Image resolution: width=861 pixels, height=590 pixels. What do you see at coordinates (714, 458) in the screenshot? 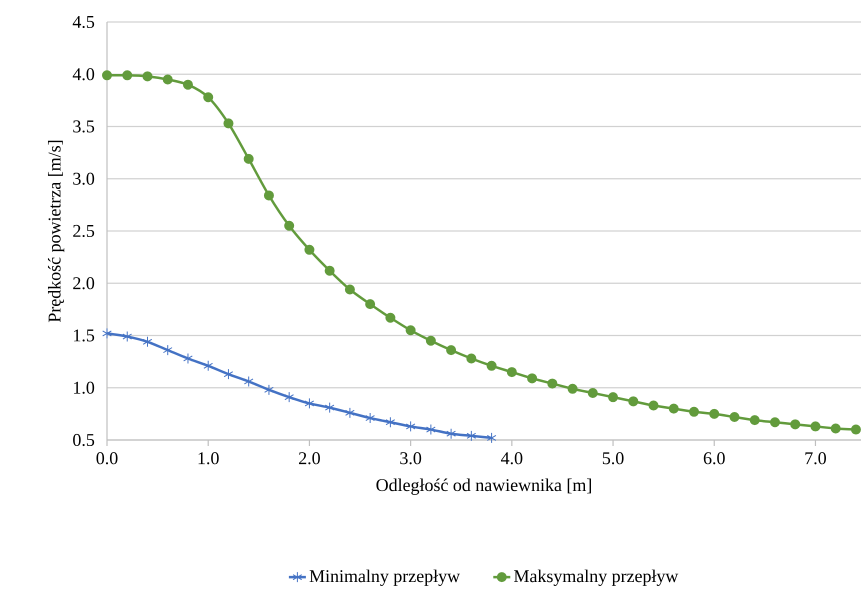
I see `x-tick-label: 6.0` at bounding box center [714, 458].